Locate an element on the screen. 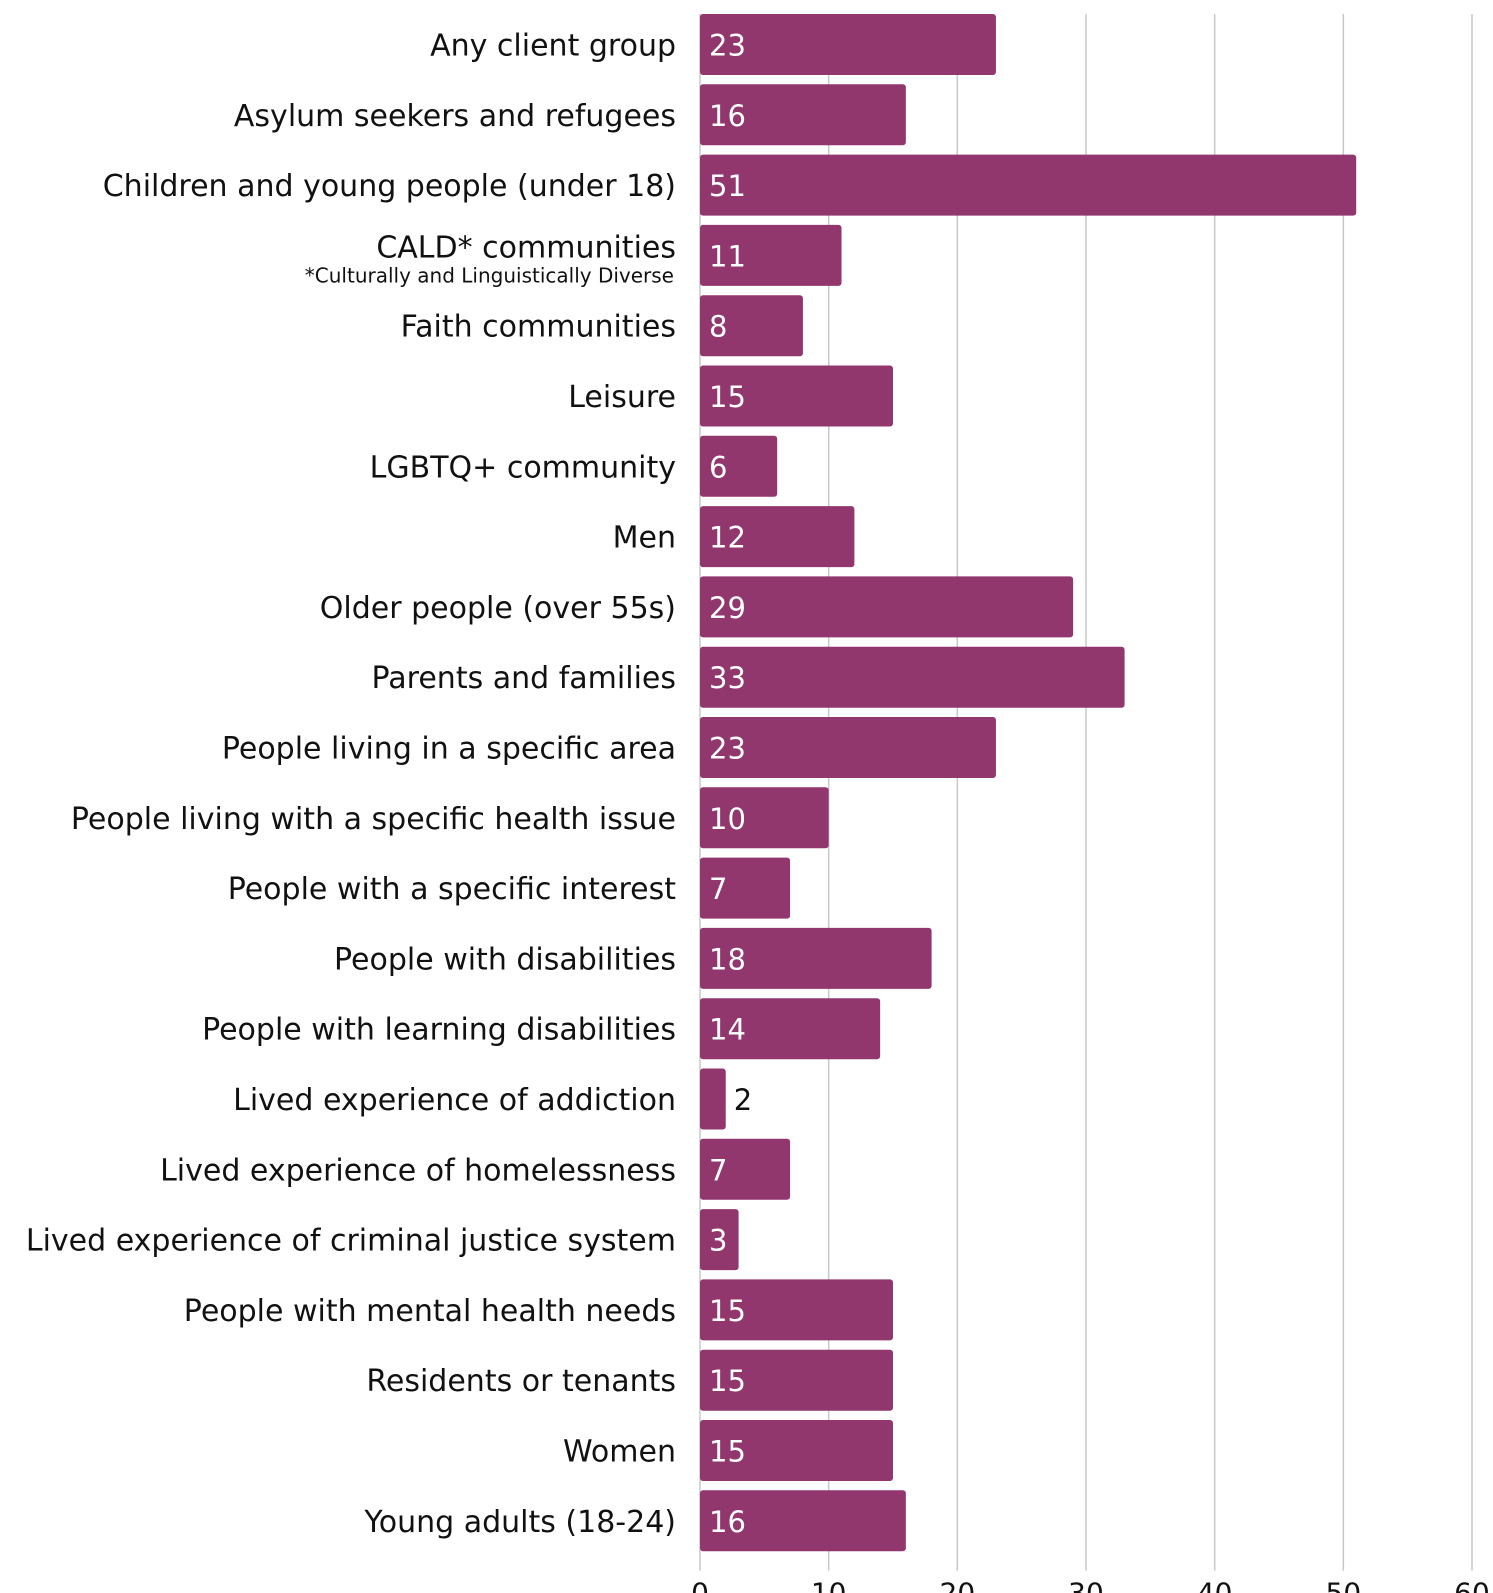 Image resolution: width=1493 pixels, height=1593 pixels. value-label: 6 is located at coordinates (718, 467).